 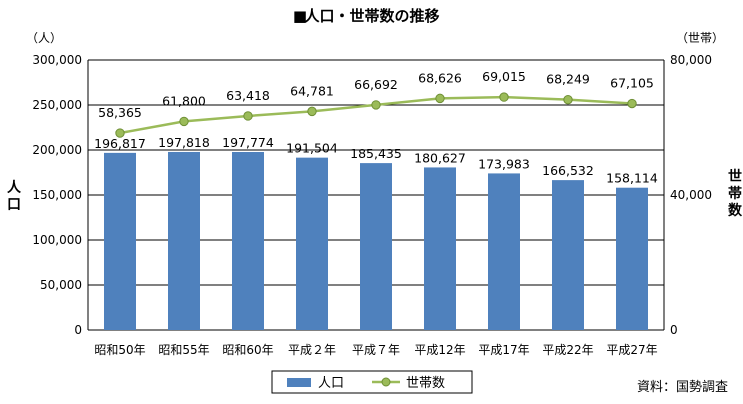 I want to click on left-axis-title-char: 人, so click(x=14, y=187).